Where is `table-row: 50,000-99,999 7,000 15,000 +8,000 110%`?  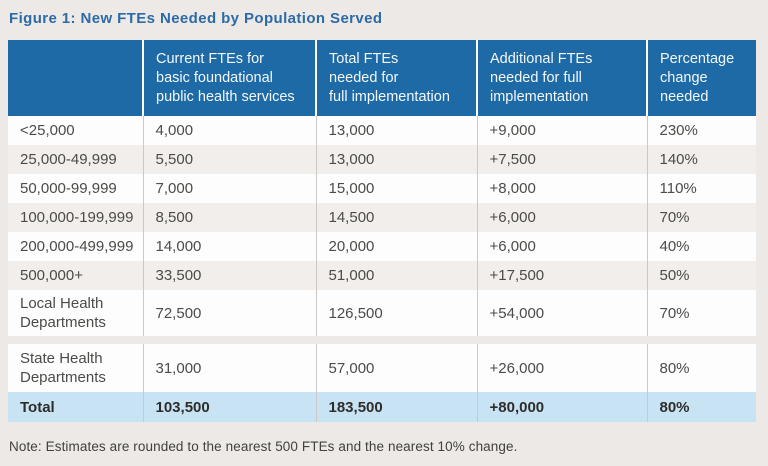
table-row: 50,000-99,999 7,000 15,000 +8,000 110% is located at coordinates (382, 188).